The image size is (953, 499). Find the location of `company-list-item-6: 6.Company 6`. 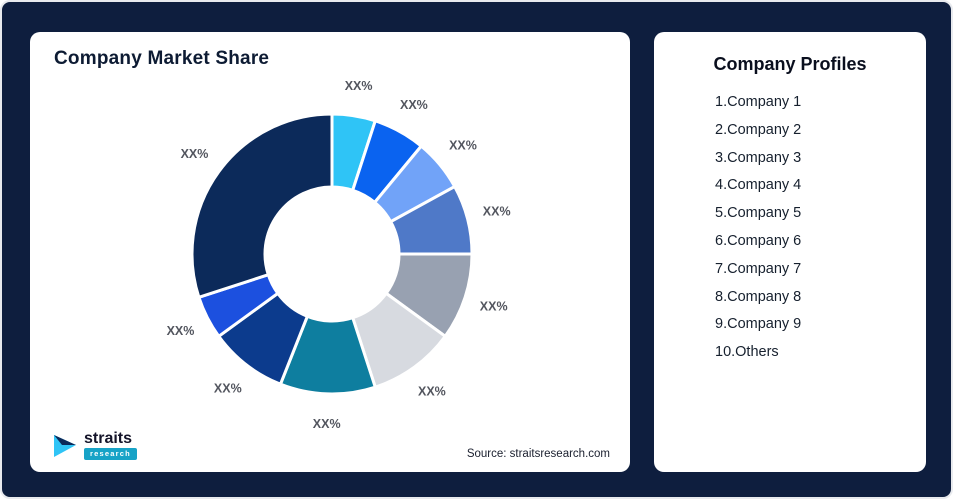

company-list-item-6: 6.Company 6 is located at coordinates (758, 240).